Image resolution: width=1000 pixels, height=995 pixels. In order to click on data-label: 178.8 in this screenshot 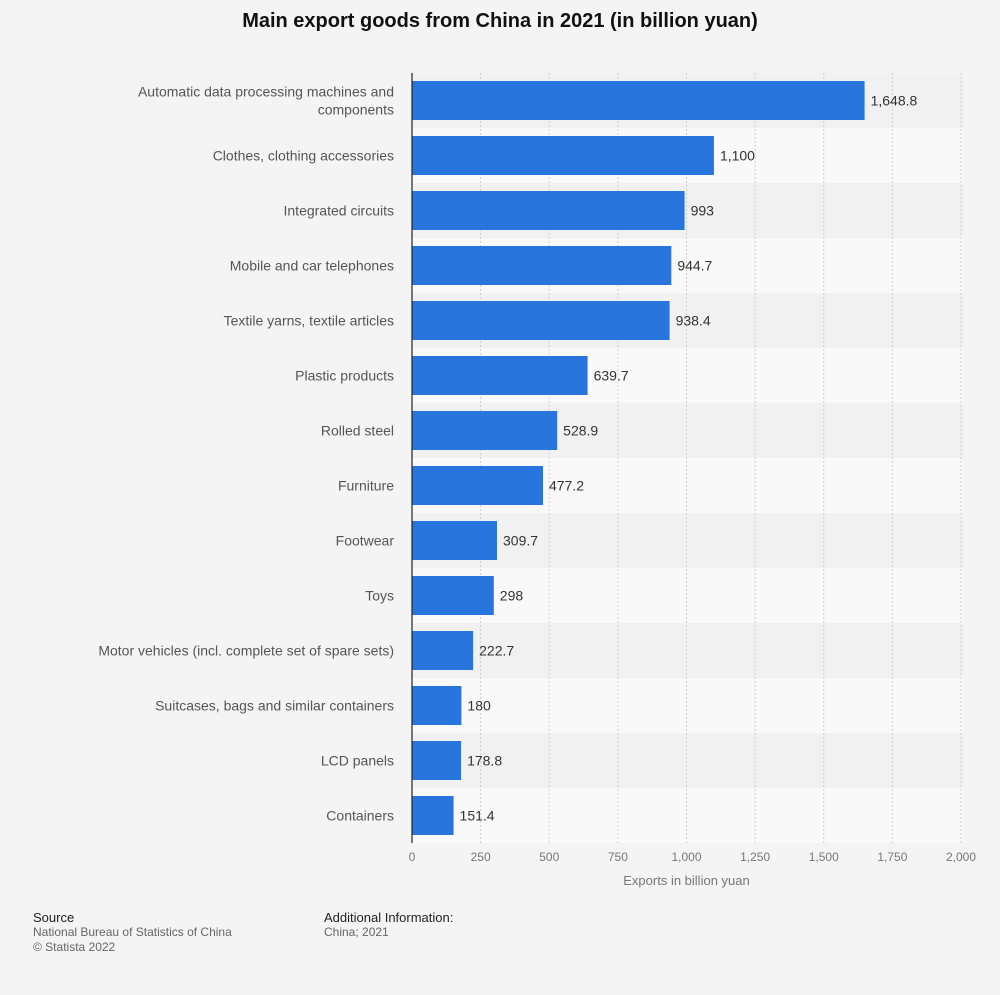, I will do `click(484, 761)`.